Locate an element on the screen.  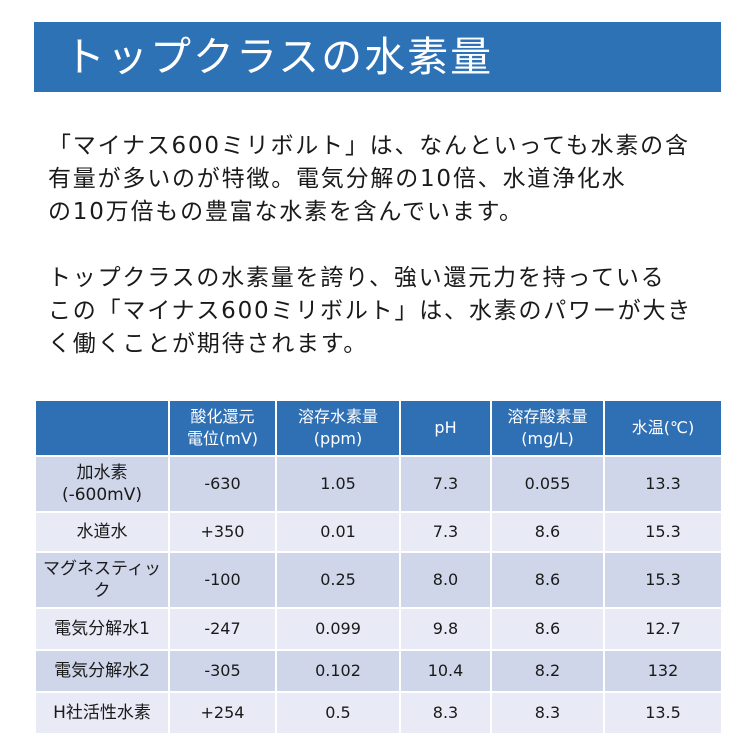
header-line: (ppm) is located at coordinates (338, 438).